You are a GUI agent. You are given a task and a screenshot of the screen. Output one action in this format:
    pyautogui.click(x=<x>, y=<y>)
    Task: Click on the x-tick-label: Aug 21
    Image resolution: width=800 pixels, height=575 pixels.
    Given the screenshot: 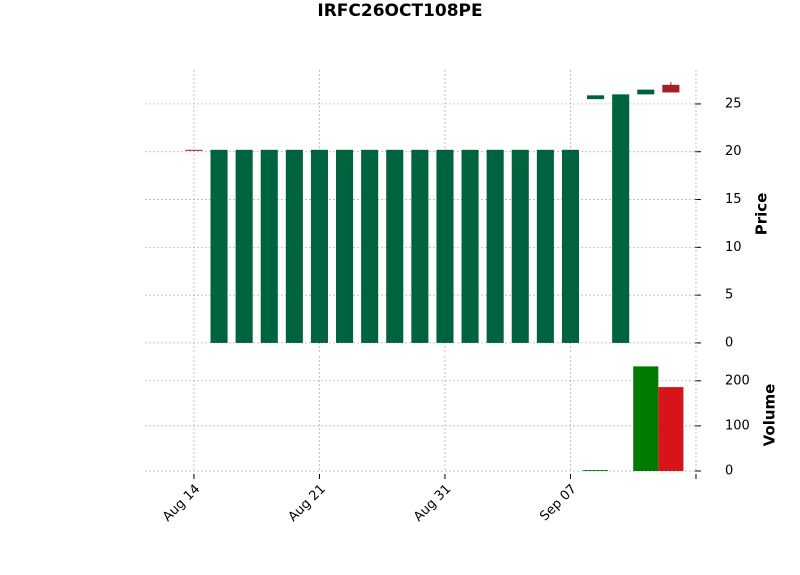 What is the action you would take?
    pyautogui.click(x=307, y=503)
    